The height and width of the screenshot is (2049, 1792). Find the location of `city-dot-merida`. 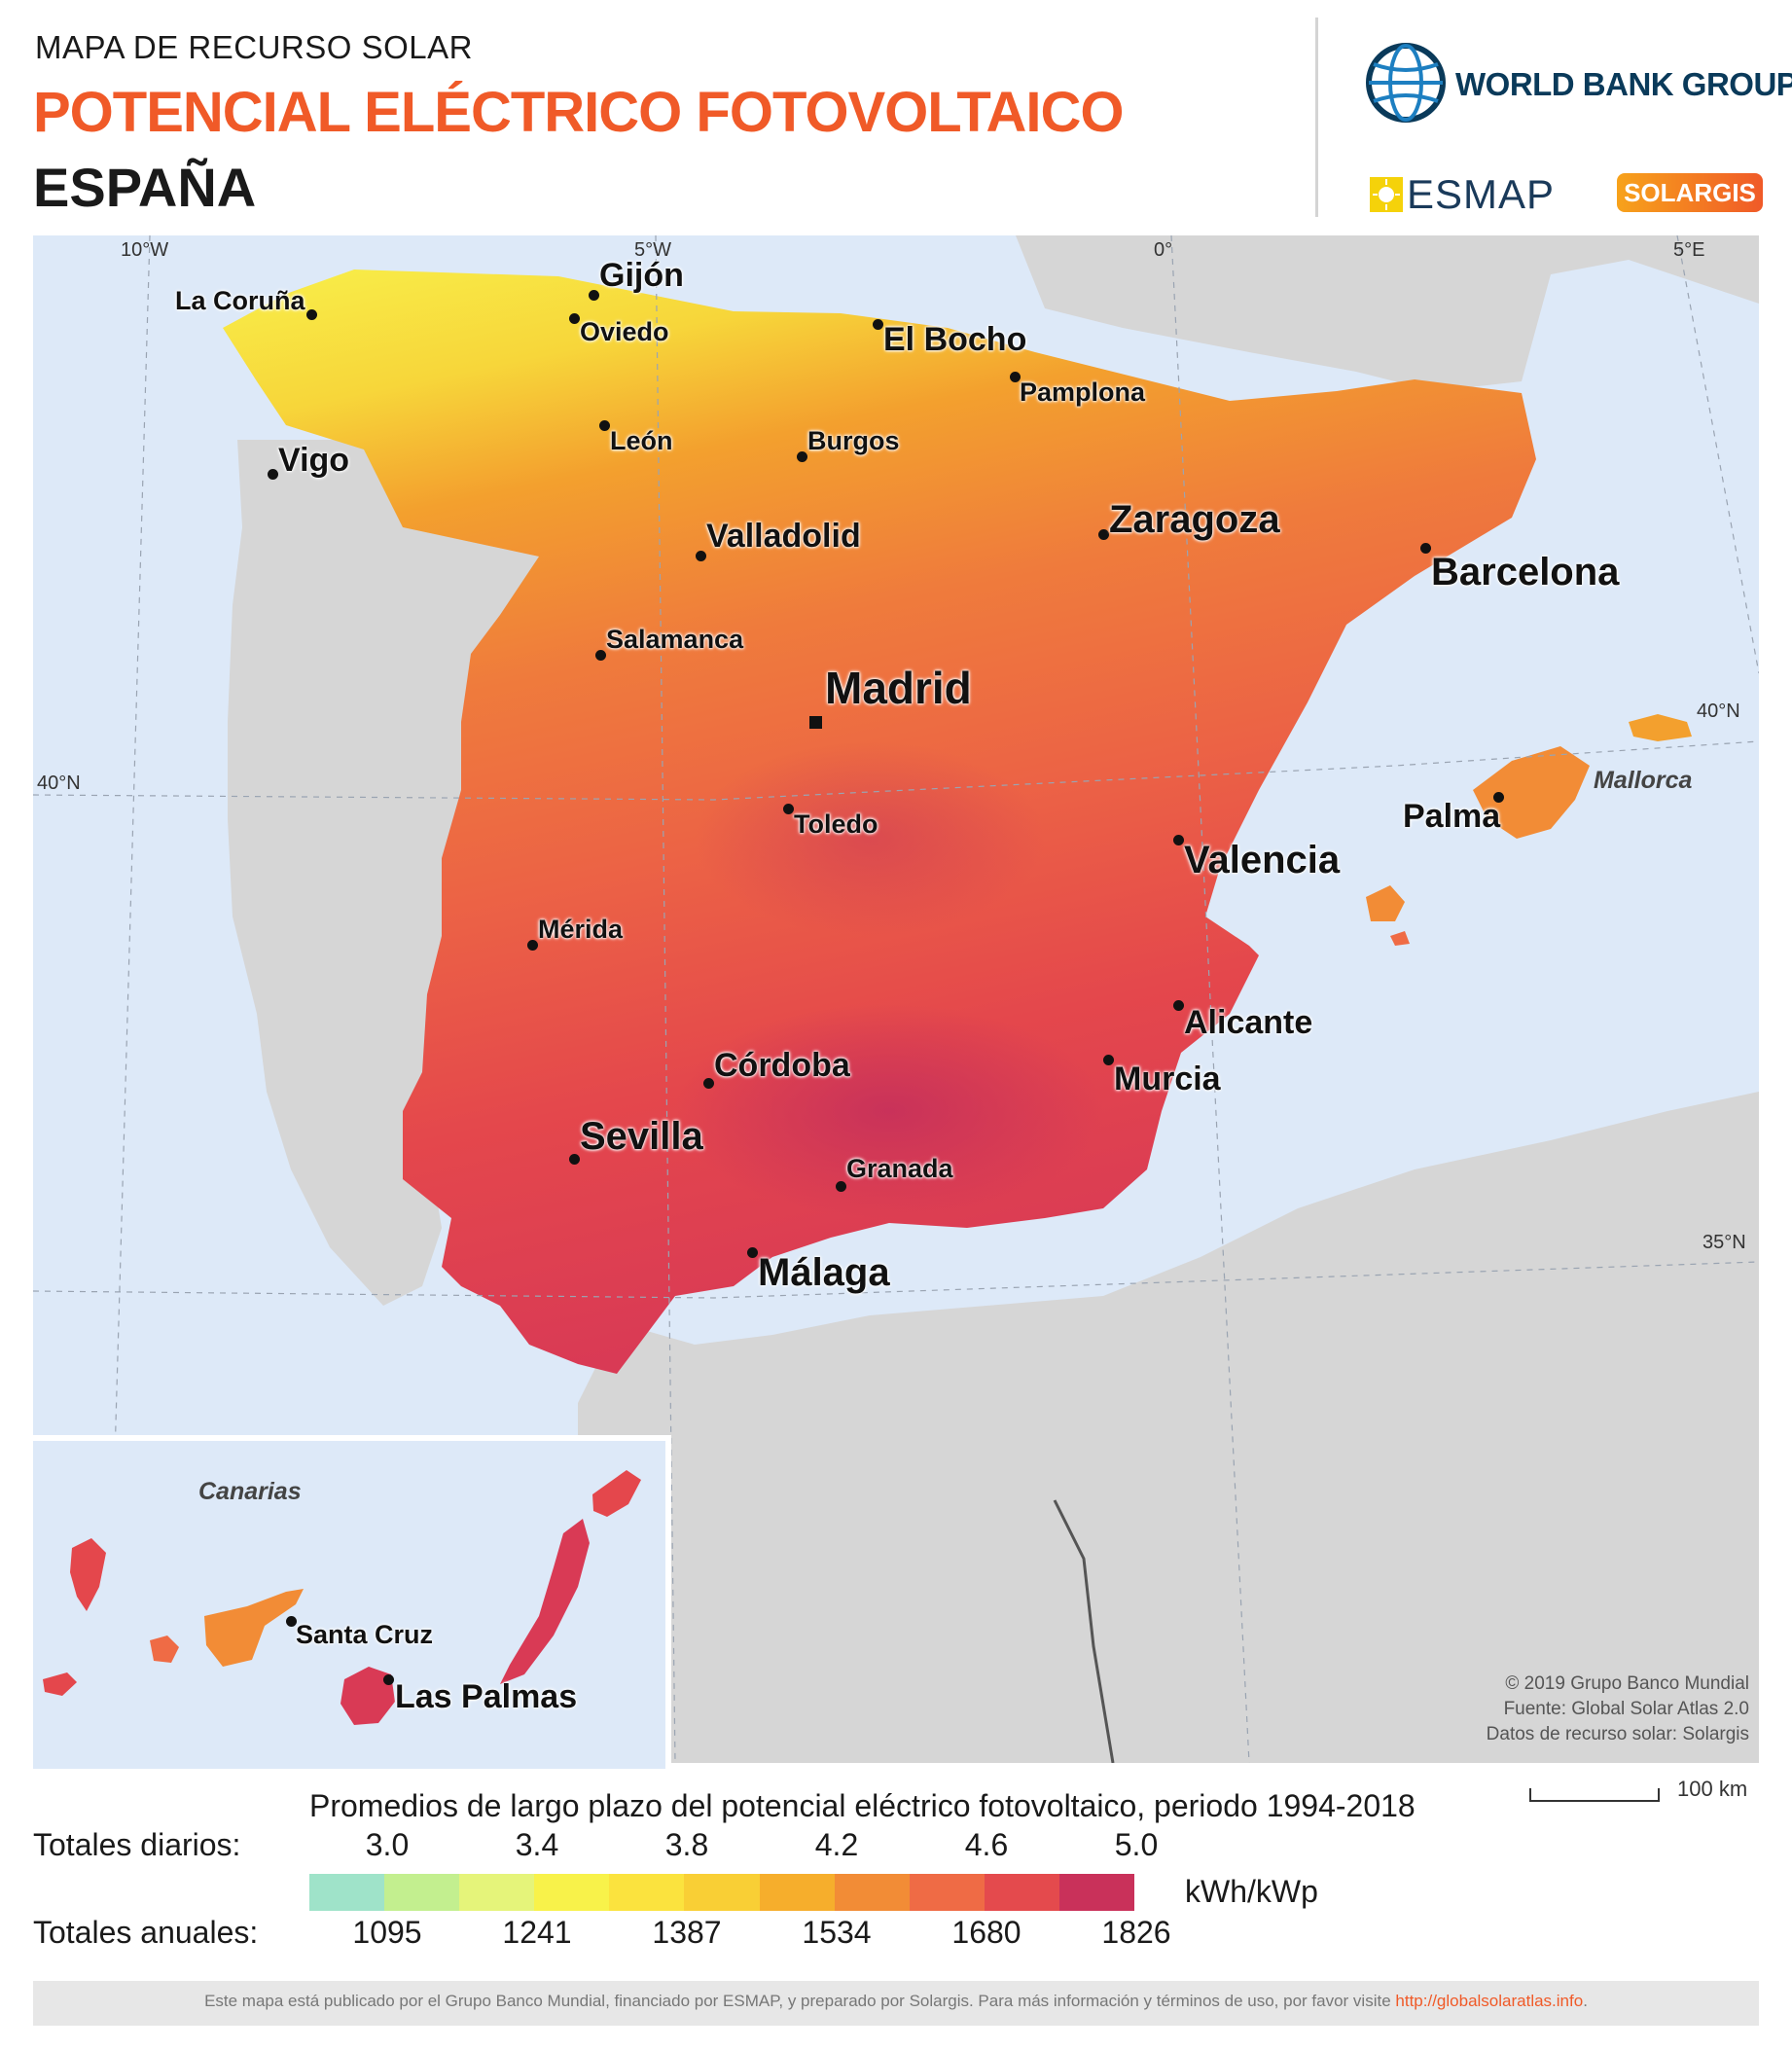

city-dot-merida is located at coordinates (533, 945).